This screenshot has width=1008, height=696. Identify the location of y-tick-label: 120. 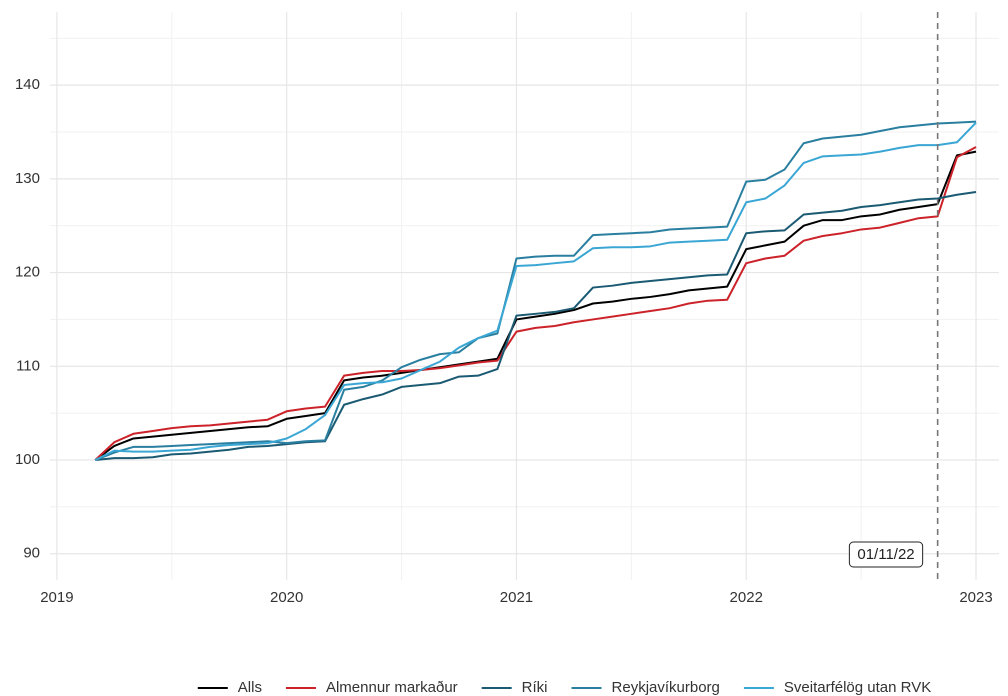
(27, 272).